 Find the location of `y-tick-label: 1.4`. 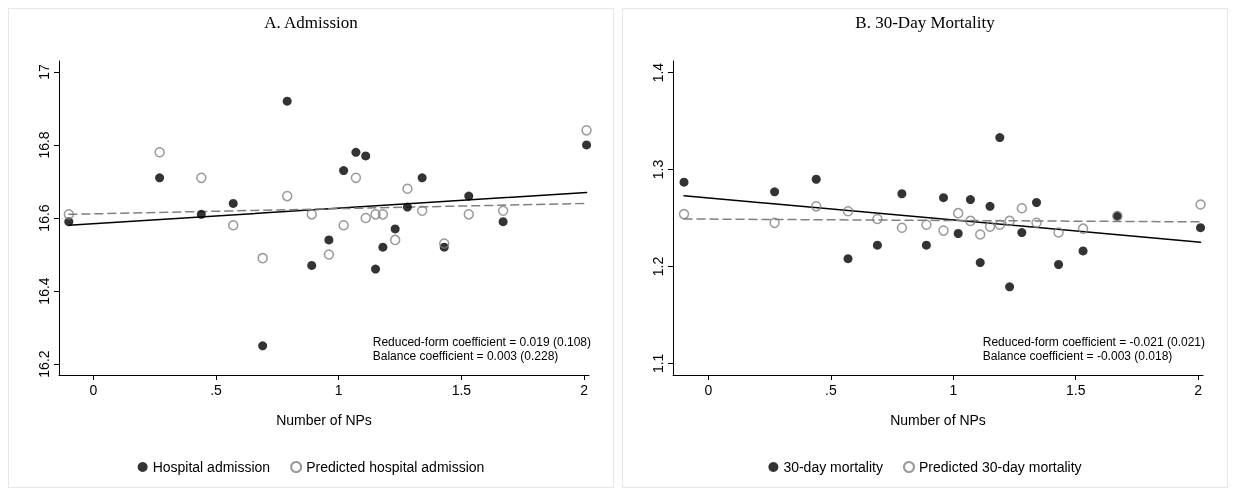

y-tick-label: 1.4 is located at coordinates (658, 72).